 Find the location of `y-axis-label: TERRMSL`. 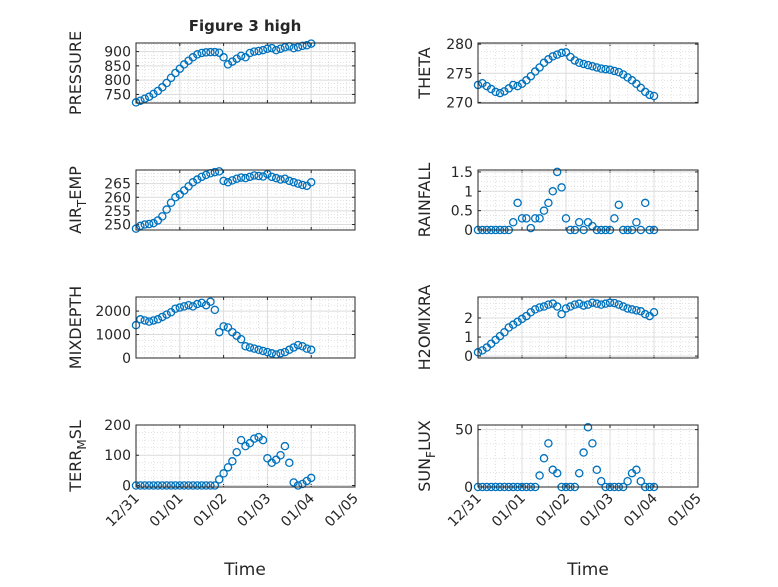

y-axis-label: TERRMSL is located at coordinates (77, 456).